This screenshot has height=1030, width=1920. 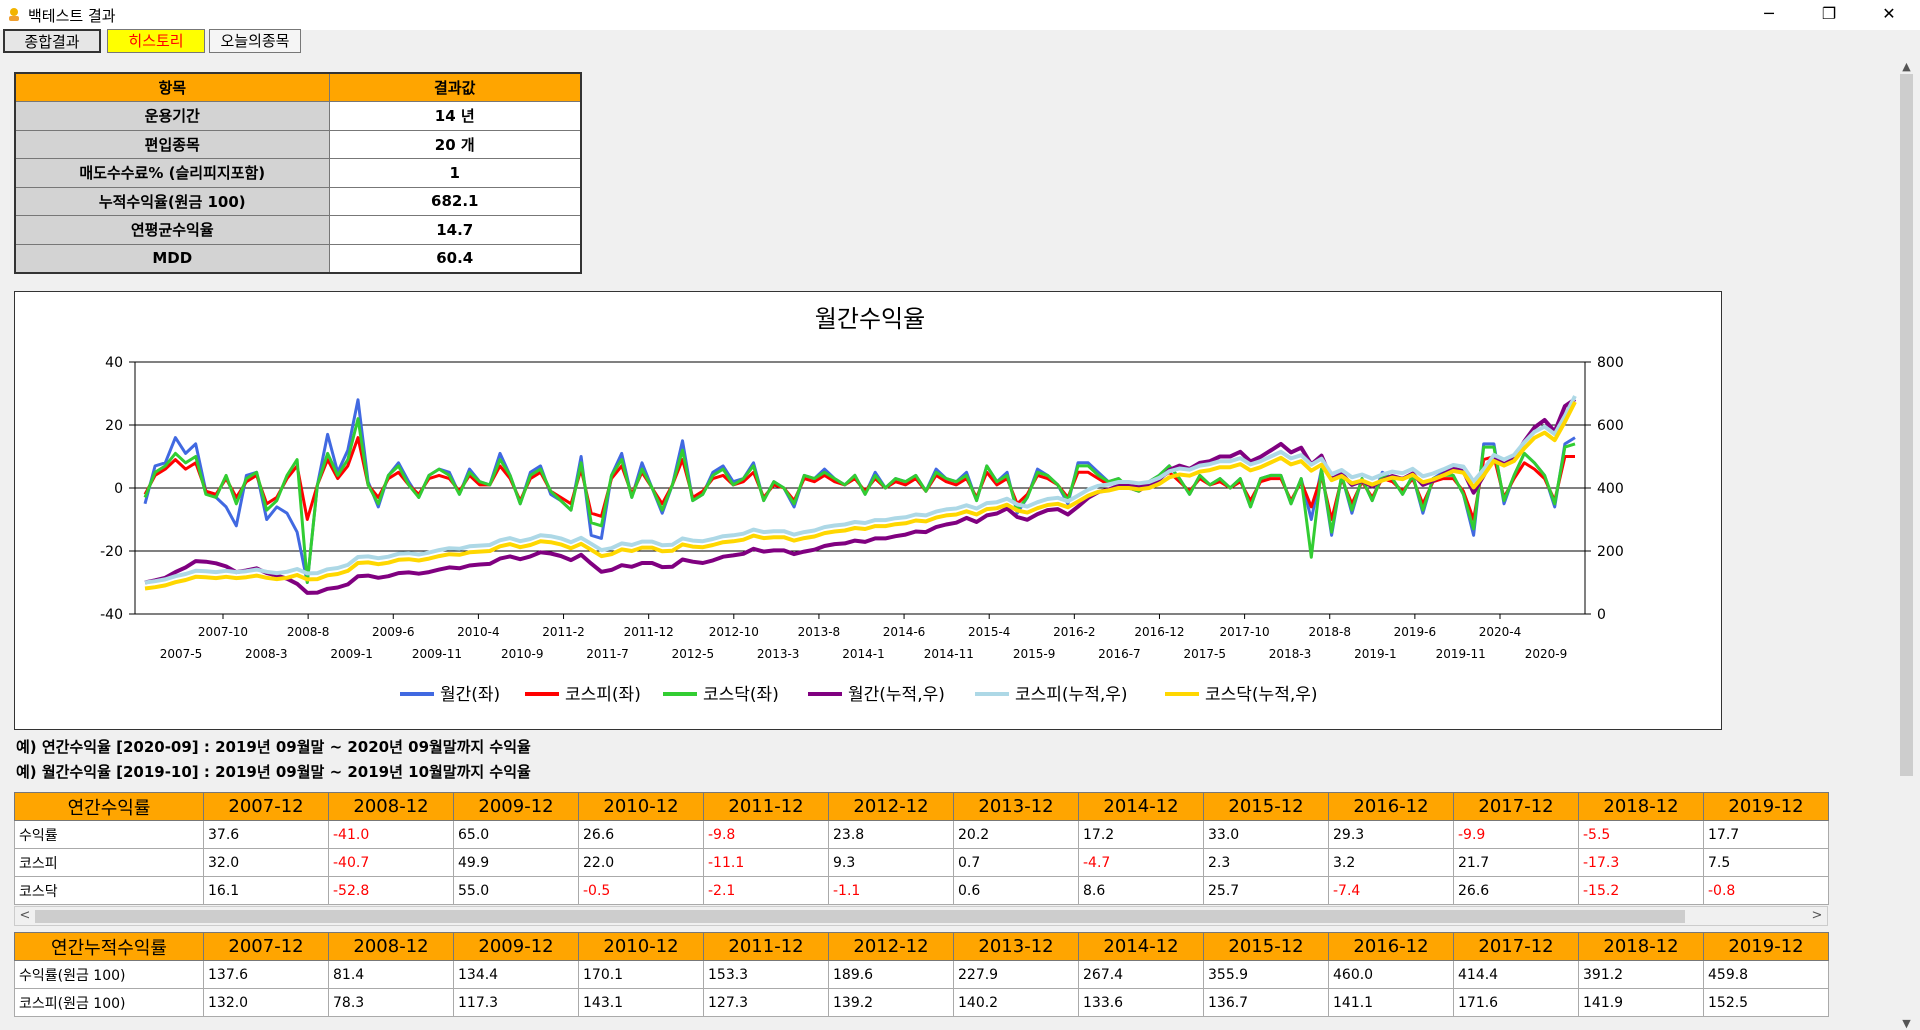 What do you see at coordinates (1141, 806) in the screenshot?
I see `annual-header-year: 2014-12` at bounding box center [1141, 806].